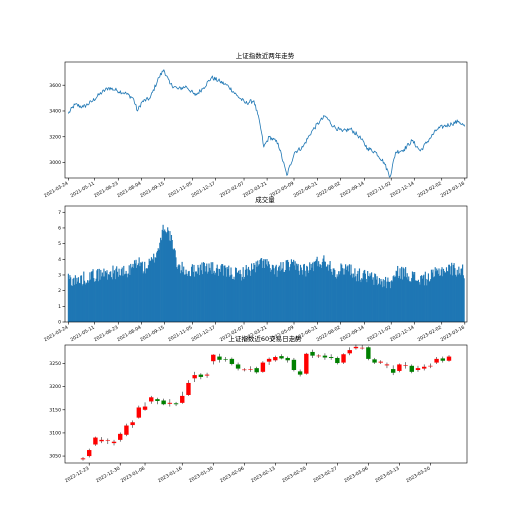 This screenshot has width=520, height=520. What do you see at coordinates (59, 244) in the screenshot?
I see `1|volume-y-tick-label: 5` at bounding box center [59, 244].